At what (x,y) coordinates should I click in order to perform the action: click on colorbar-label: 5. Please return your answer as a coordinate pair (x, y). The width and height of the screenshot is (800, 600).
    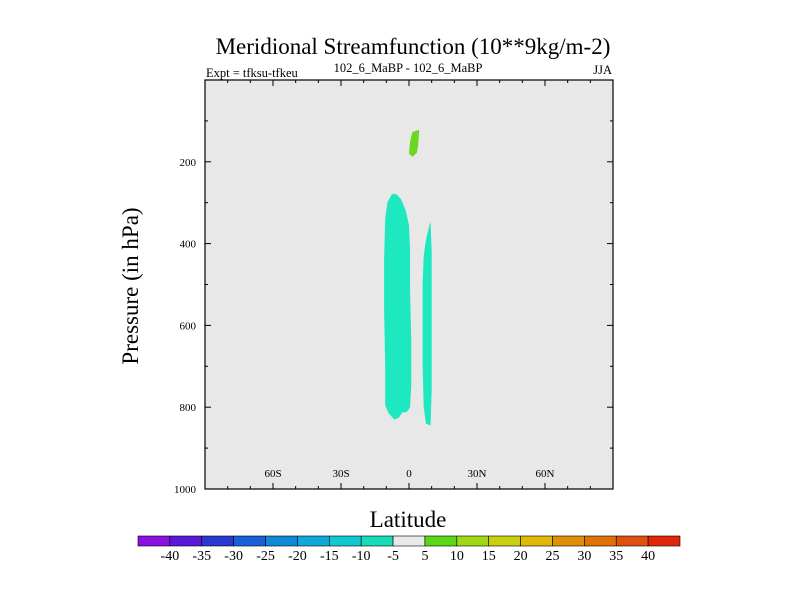
    Looking at the image, I should click on (424, 556).